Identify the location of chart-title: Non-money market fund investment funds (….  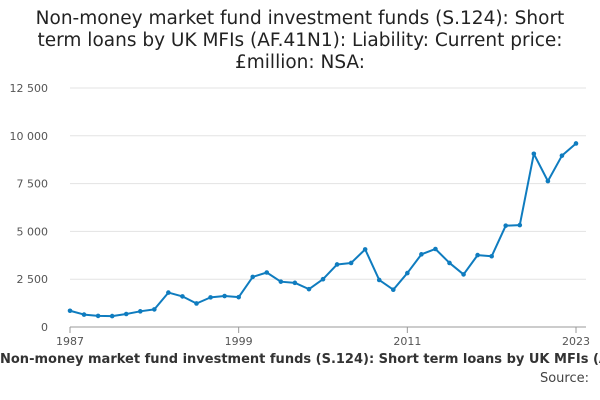
(300, 40).